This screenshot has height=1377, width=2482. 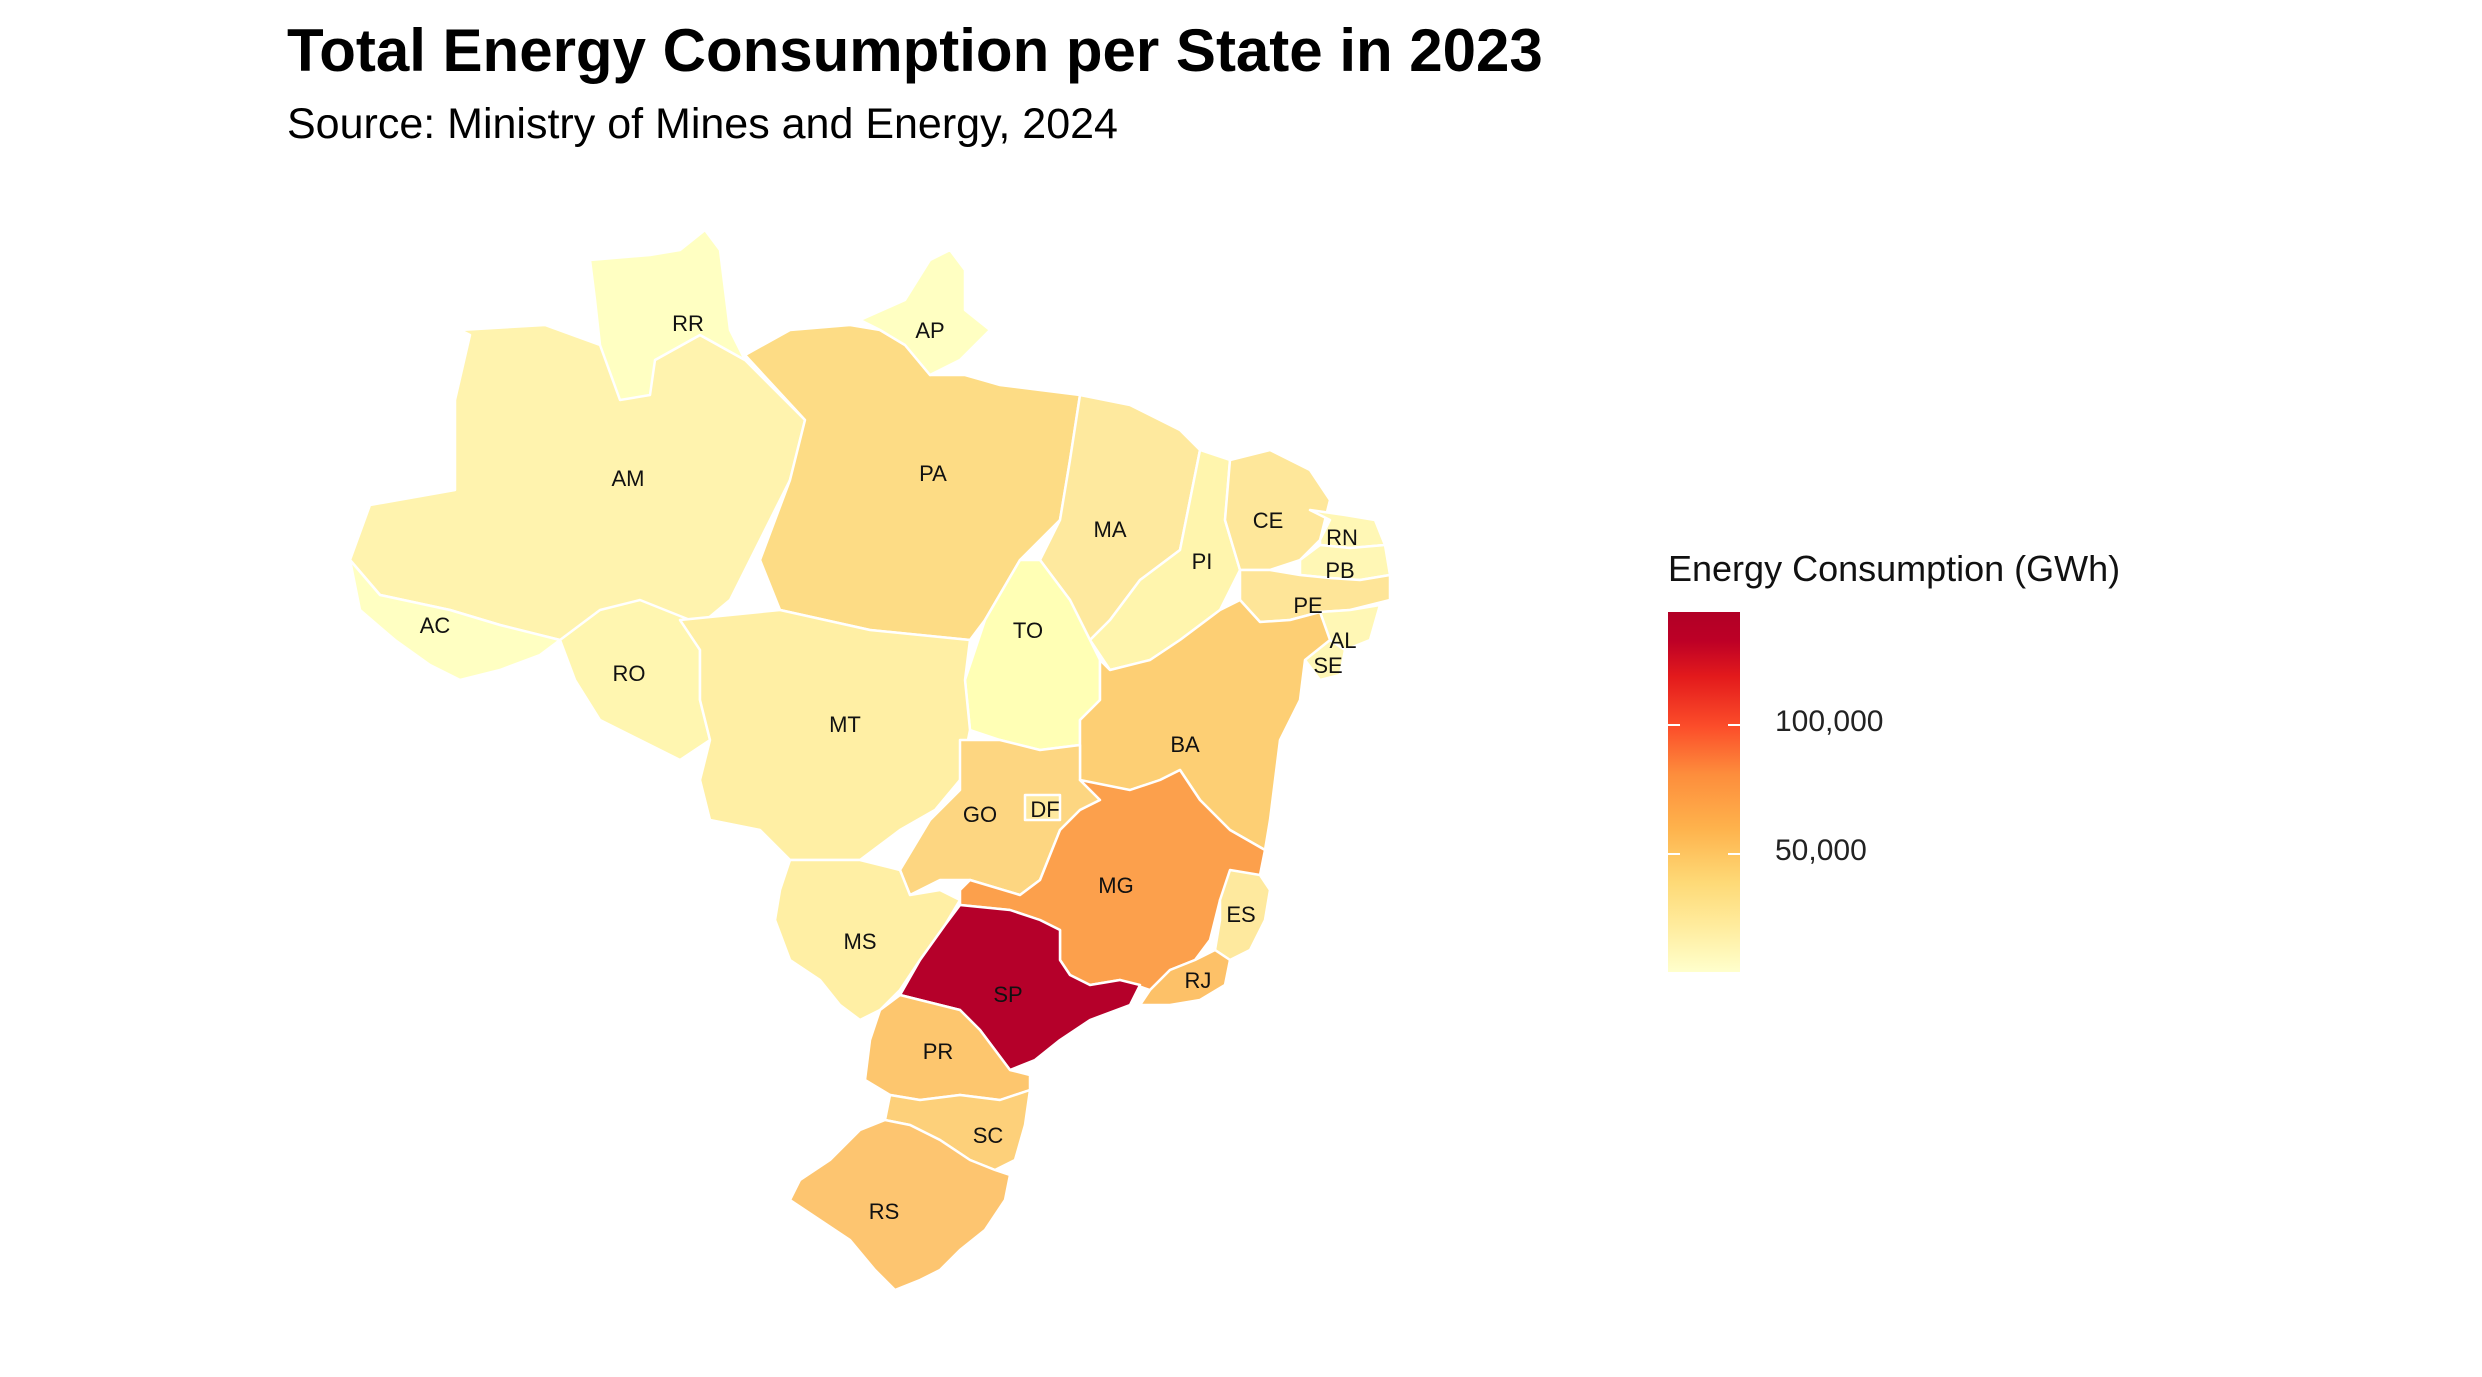 I want to click on label-pr: PR, so click(x=938, y=1051).